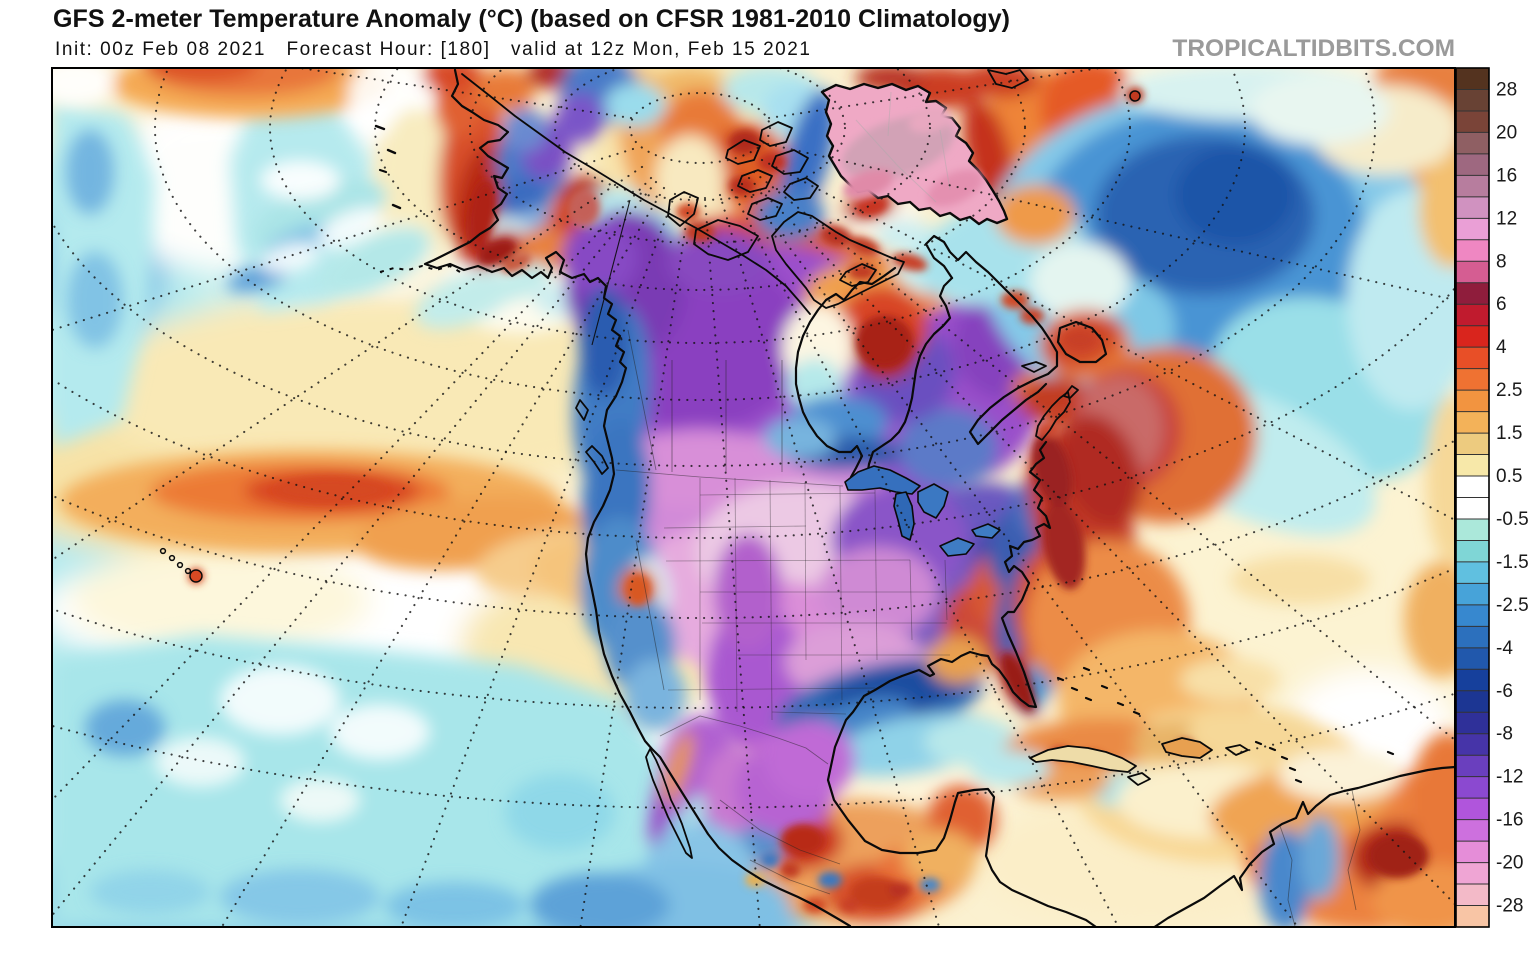 This screenshot has width=1535, height=957. What do you see at coordinates (1313, 48) in the screenshot?
I see `svg-text: TROPICALTIDBITS.COM` at bounding box center [1313, 48].